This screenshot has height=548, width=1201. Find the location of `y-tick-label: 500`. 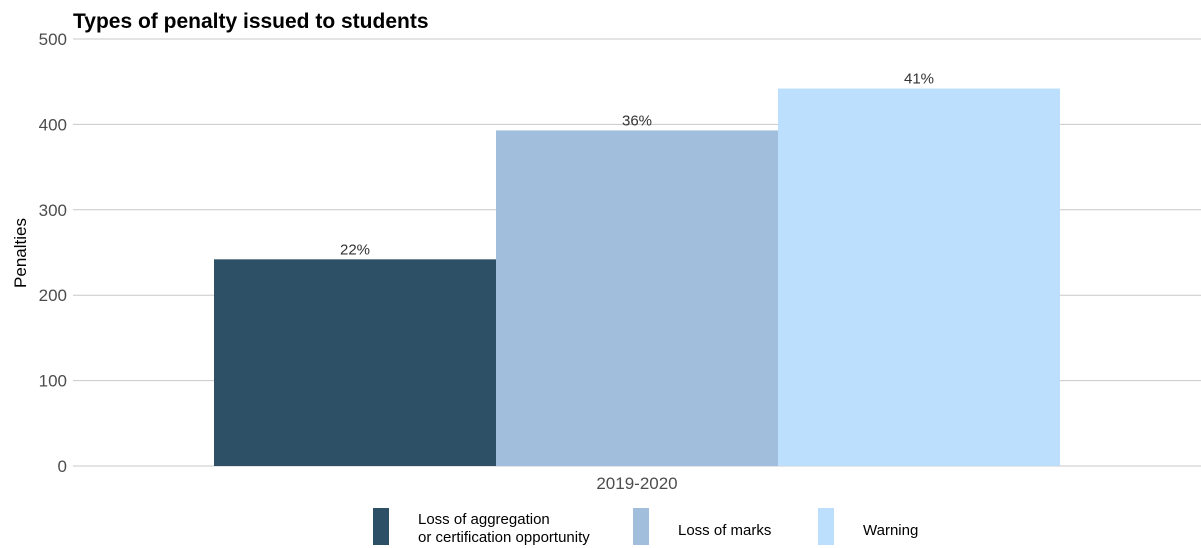

y-tick-label: 500 is located at coordinates (53, 39).